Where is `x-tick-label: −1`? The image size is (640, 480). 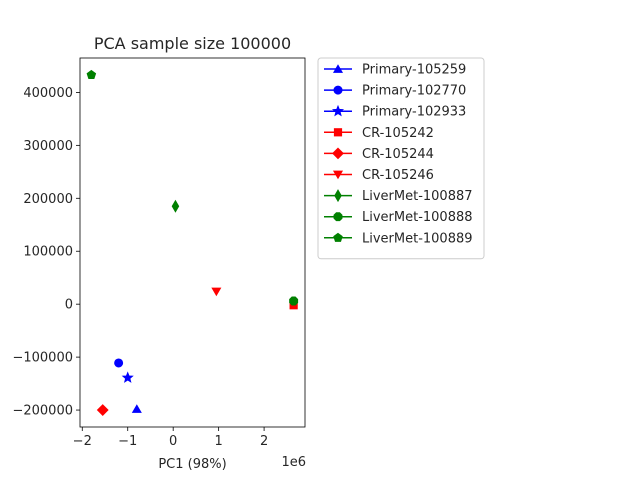 x-tick-label: −1 is located at coordinates (127, 441).